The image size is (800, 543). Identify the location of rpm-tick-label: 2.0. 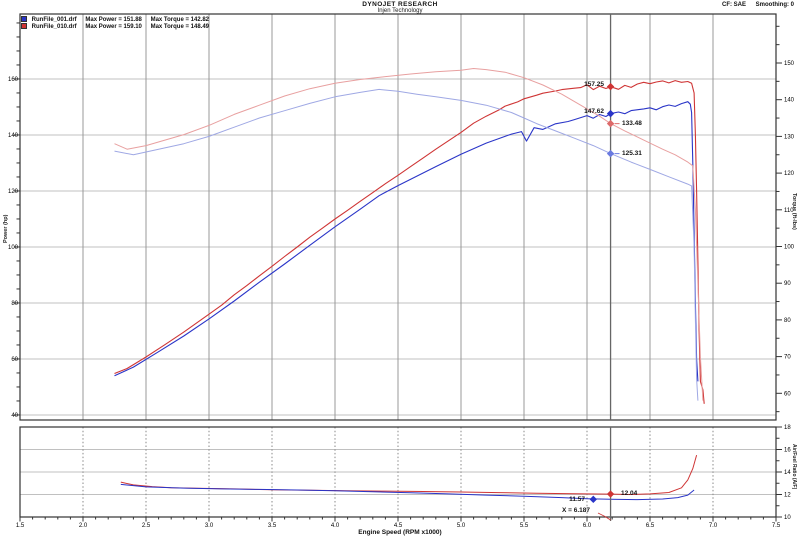
(83, 526).